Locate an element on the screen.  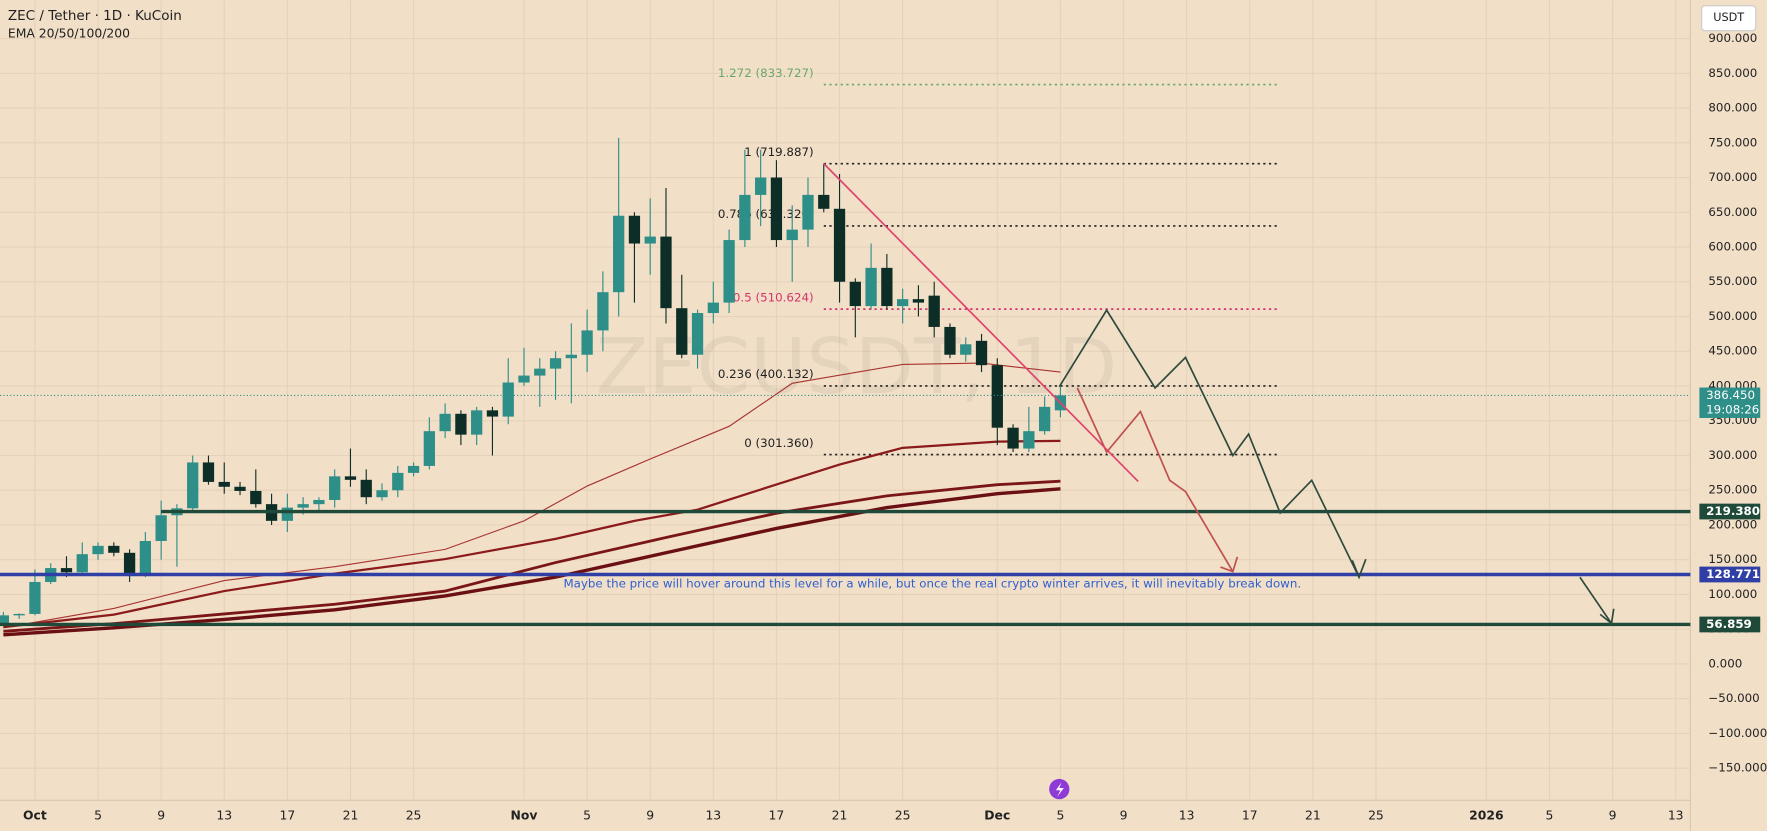
fib-label: 0 (301.360) is located at coordinates (778, 443).